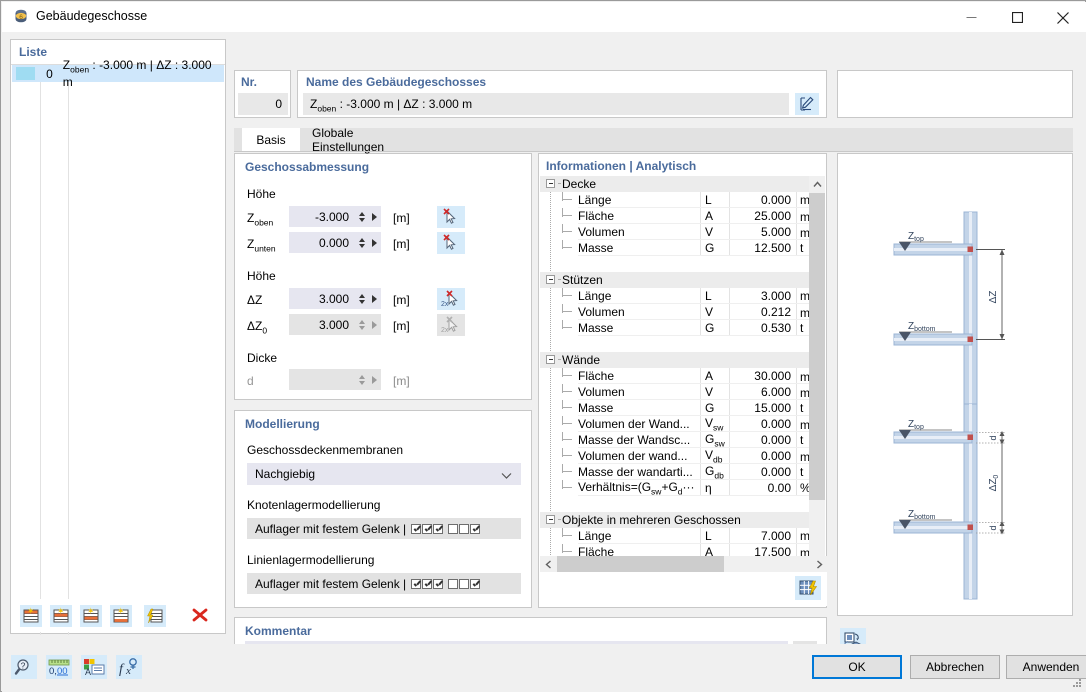 This screenshot has width=1086, height=692. Describe the element at coordinates (91, 615) in the screenshot. I see `new-storey-below-button: ✶` at that location.